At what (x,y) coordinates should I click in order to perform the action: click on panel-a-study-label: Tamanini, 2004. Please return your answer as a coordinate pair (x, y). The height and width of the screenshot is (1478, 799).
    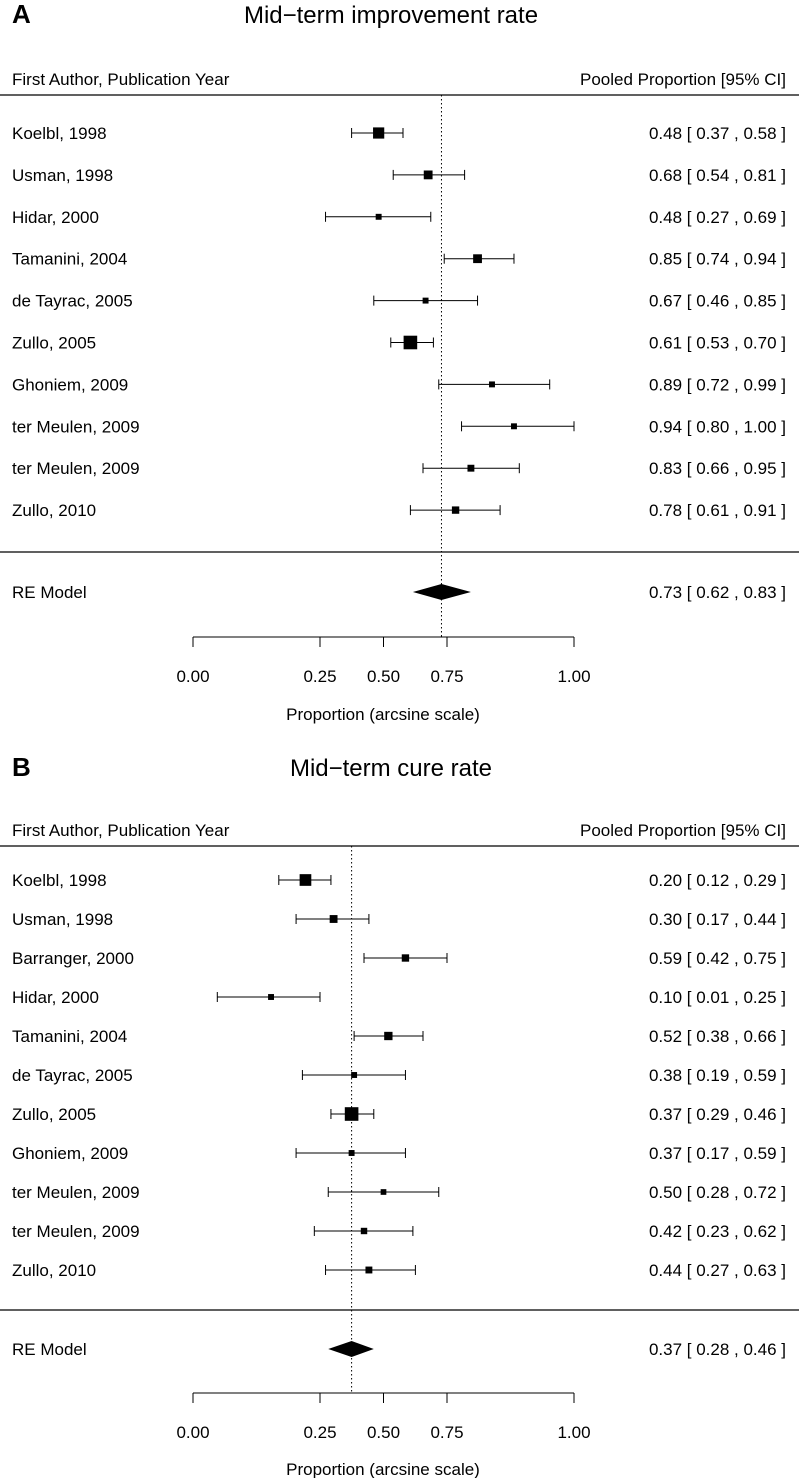
    Looking at the image, I should click on (69, 259).